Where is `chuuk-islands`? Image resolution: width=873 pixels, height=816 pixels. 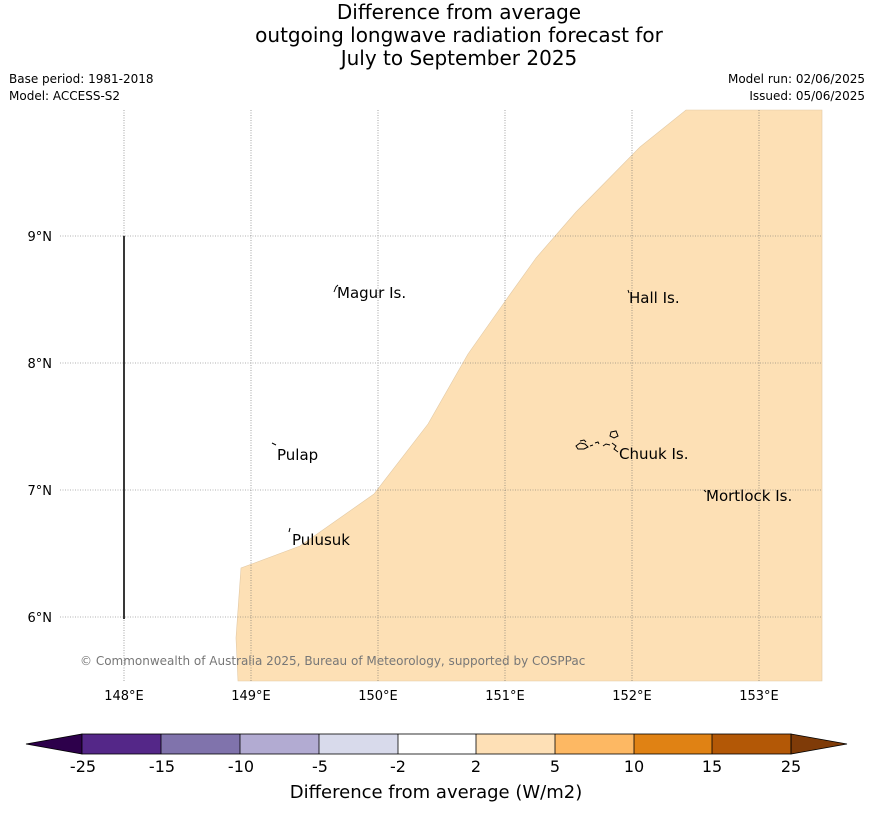 chuuk-islands is located at coordinates (597, 441).